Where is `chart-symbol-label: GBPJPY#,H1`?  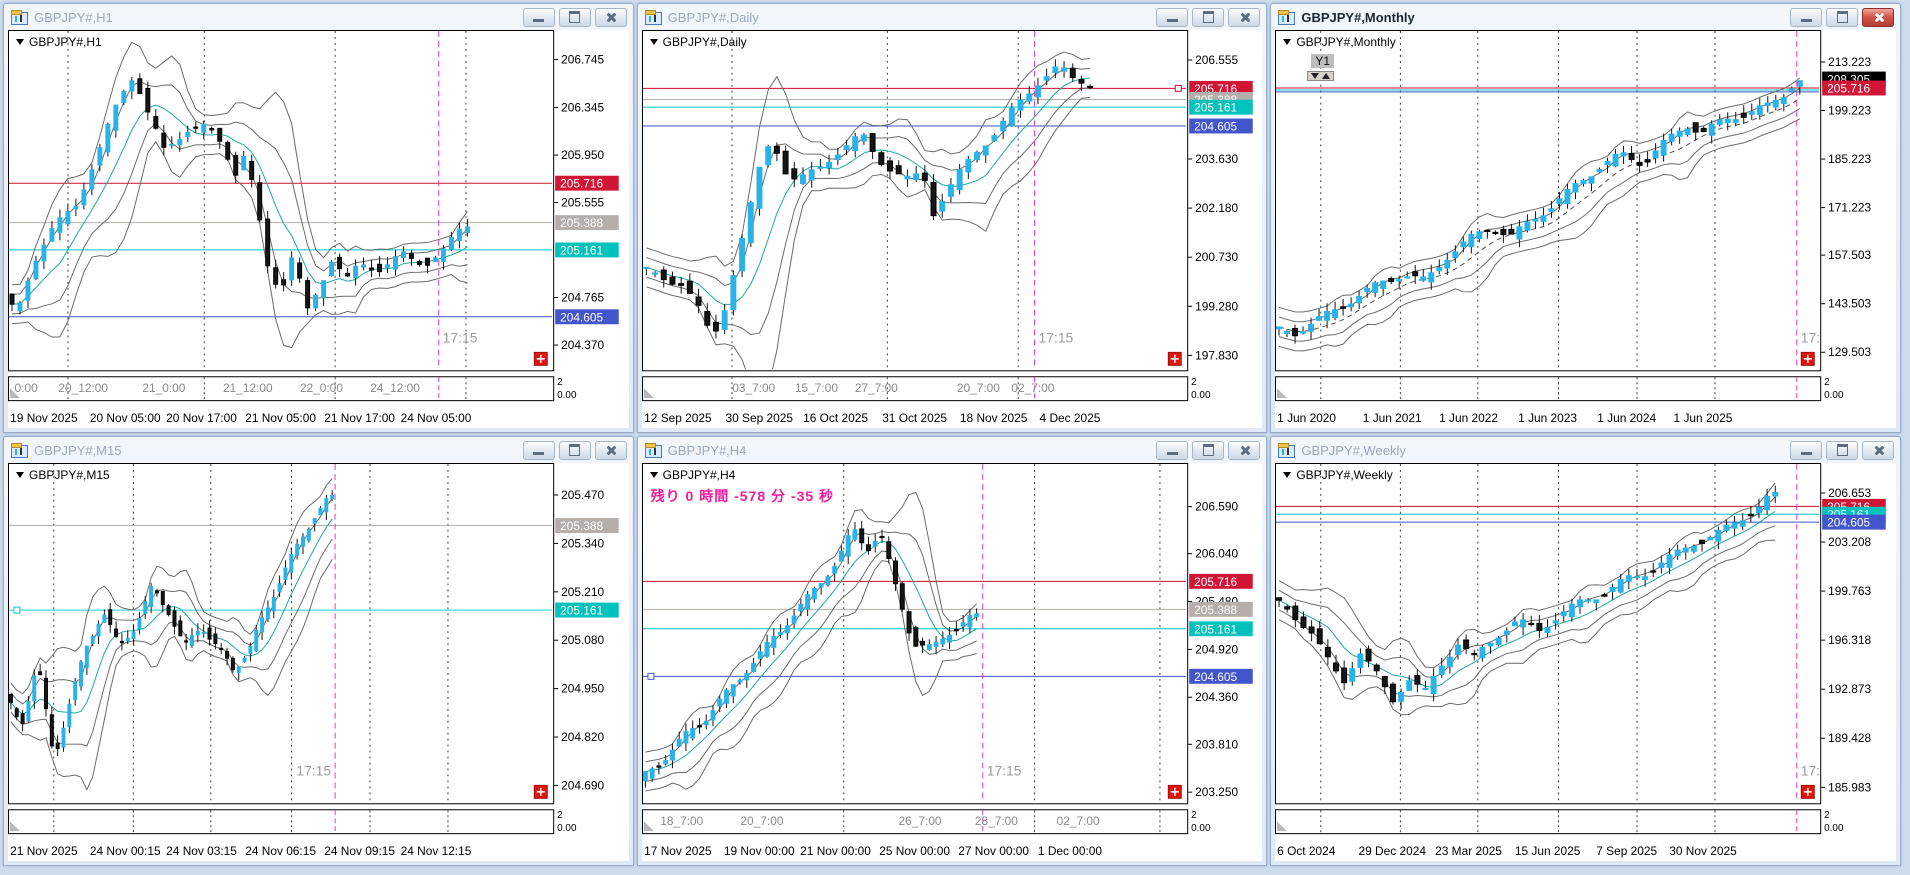 chart-symbol-label: GBPJPY#,H1 is located at coordinates (59, 42).